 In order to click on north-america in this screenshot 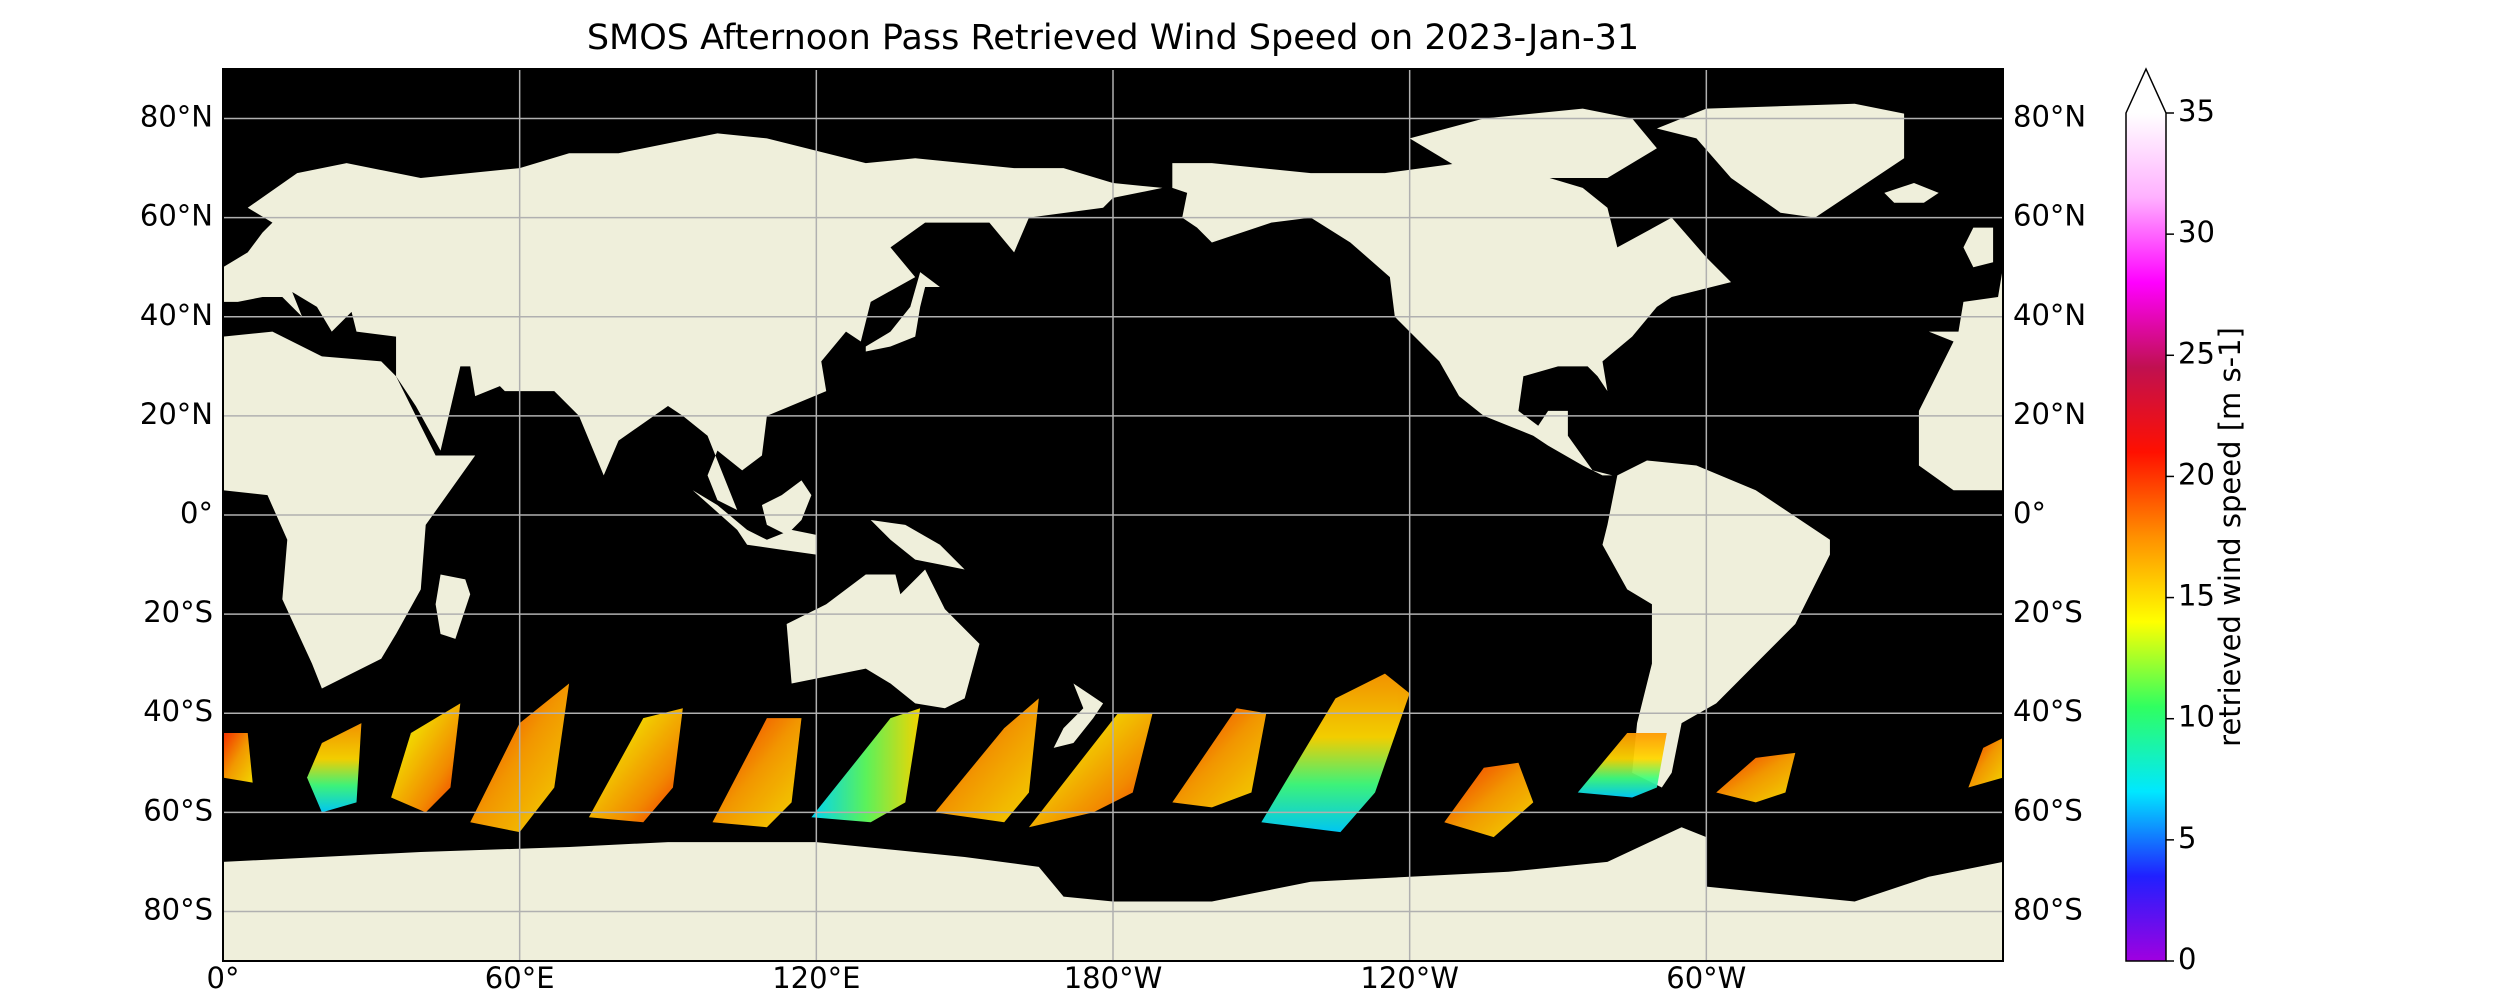, I will do `click(1452, 319)`.